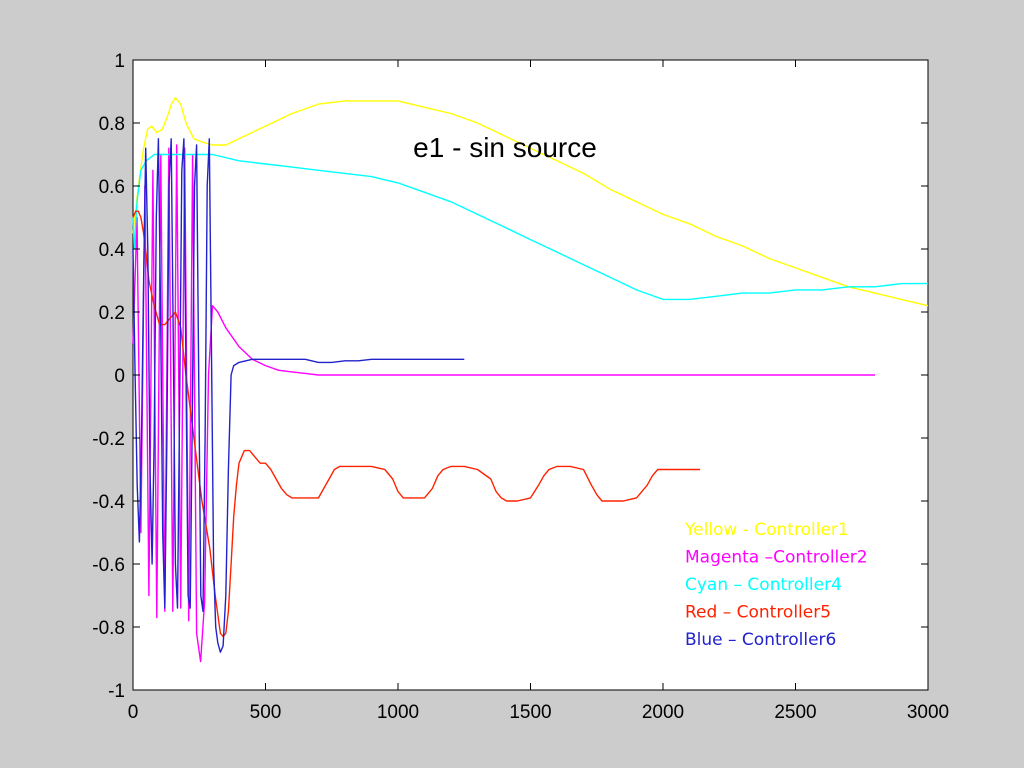 The image size is (1024, 768). What do you see at coordinates (766, 530) in the screenshot?
I see `legend-entry-1: Yellow - Controller1` at bounding box center [766, 530].